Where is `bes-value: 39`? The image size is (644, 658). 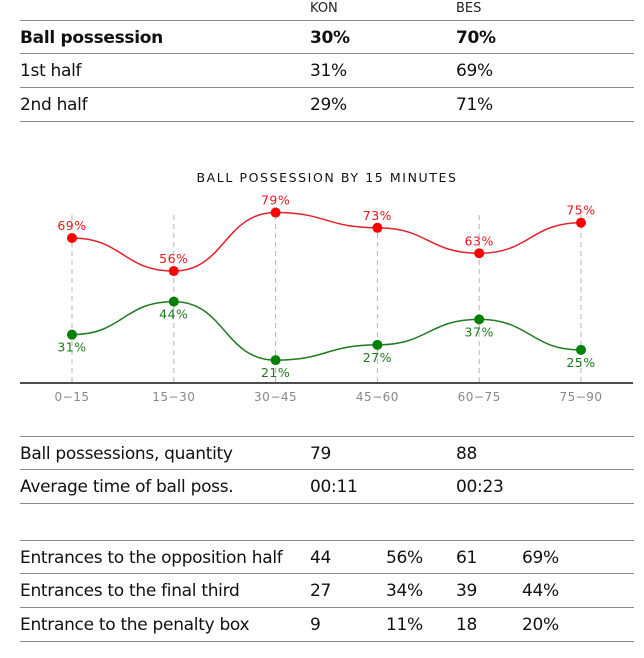
bes-value: 39 is located at coordinates (467, 591).